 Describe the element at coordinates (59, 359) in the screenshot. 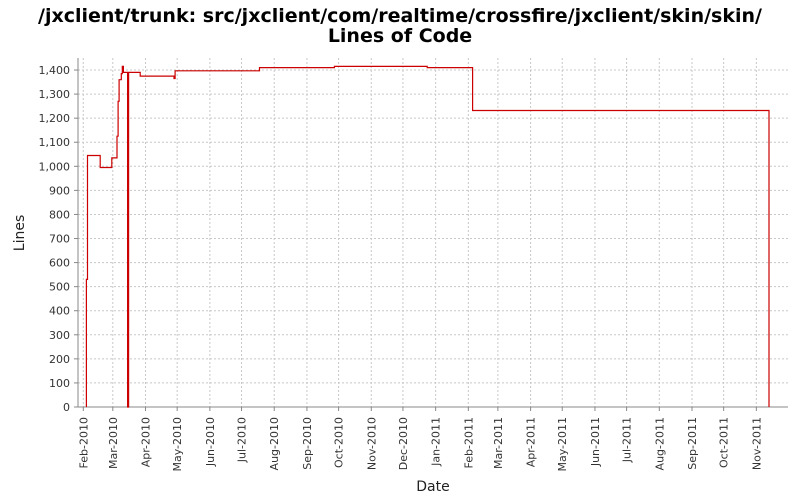

I see `y-tick-label: 200` at that location.